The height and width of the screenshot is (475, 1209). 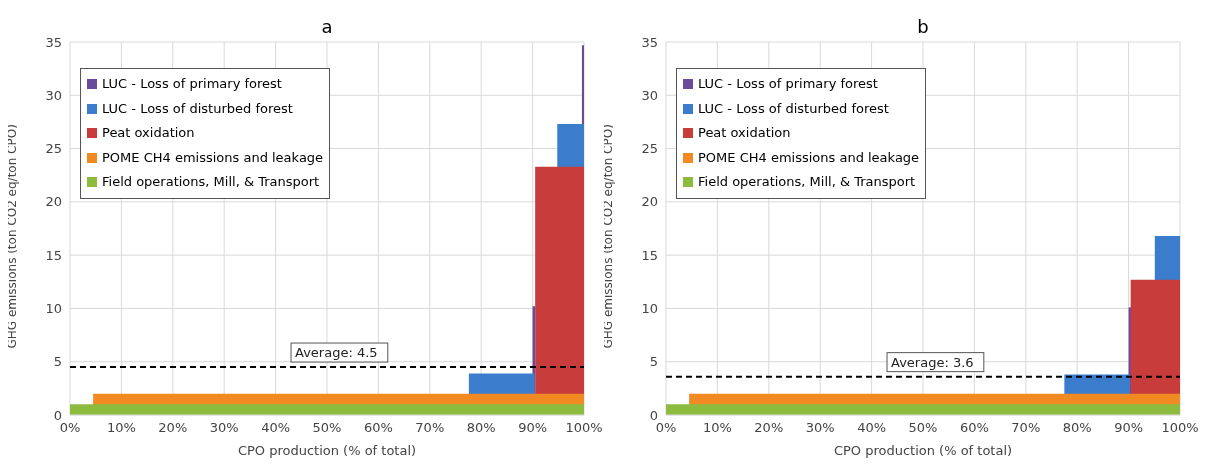 I want to click on ref-line-label: Average: 3.6, so click(x=932, y=362).